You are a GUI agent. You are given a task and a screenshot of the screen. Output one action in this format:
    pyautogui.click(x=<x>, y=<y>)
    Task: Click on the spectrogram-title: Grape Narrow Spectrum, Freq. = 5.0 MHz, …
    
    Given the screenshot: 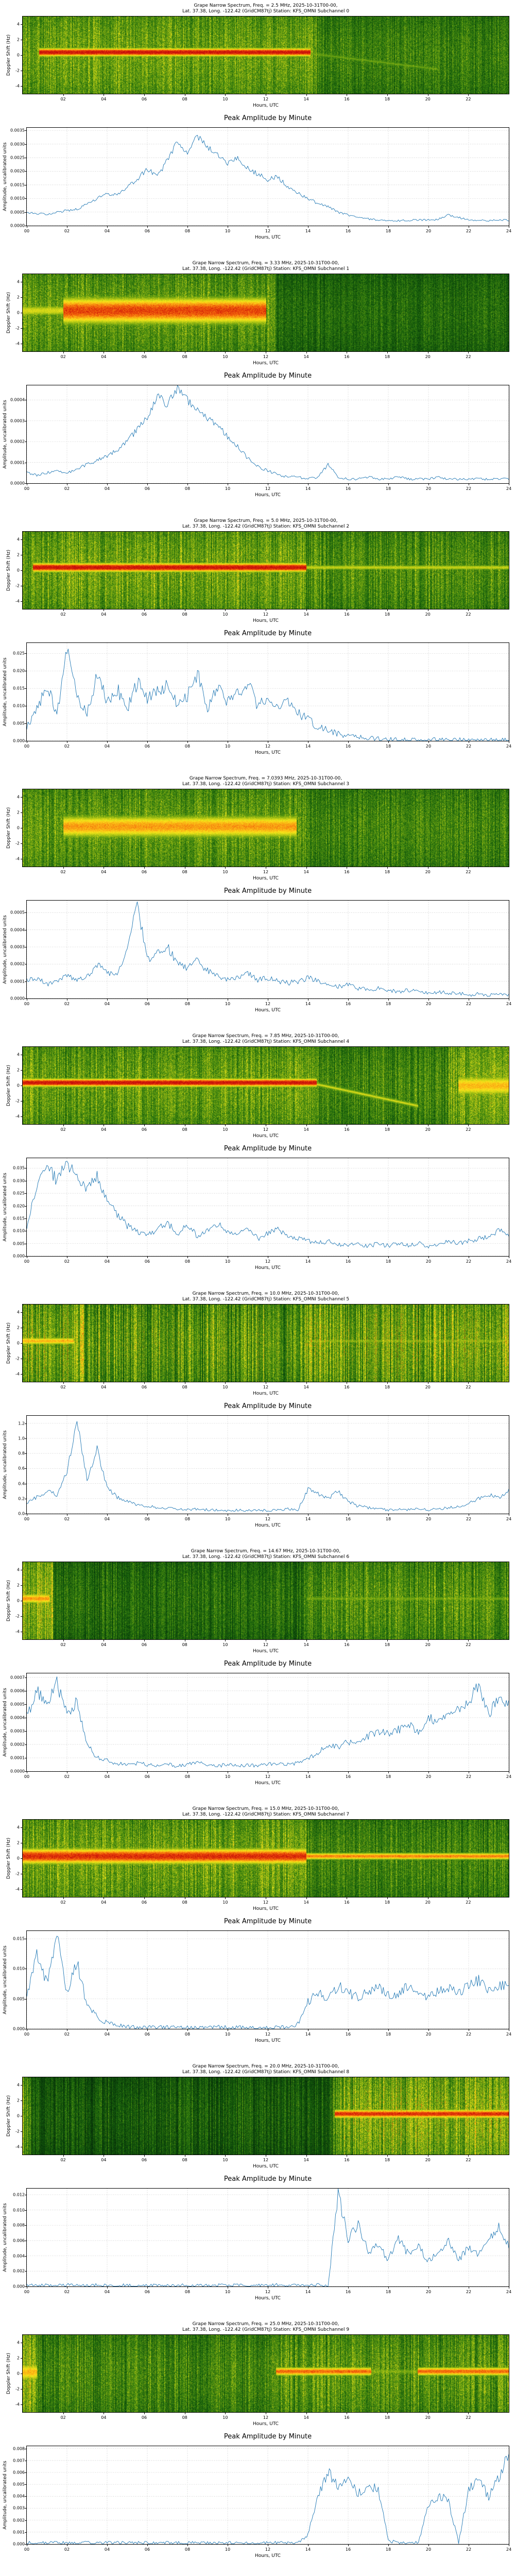 What is the action you would take?
    pyautogui.click(x=266, y=524)
    